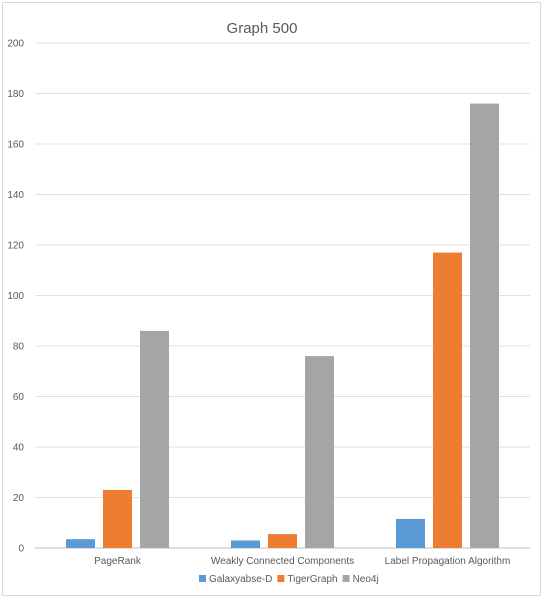 The height and width of the screenshot is (600, 545). What do you see at coordinates (240, 579) in the screenshot?
I see `legend-label: Galaxyabse-D` at bounding box center [240, 579].